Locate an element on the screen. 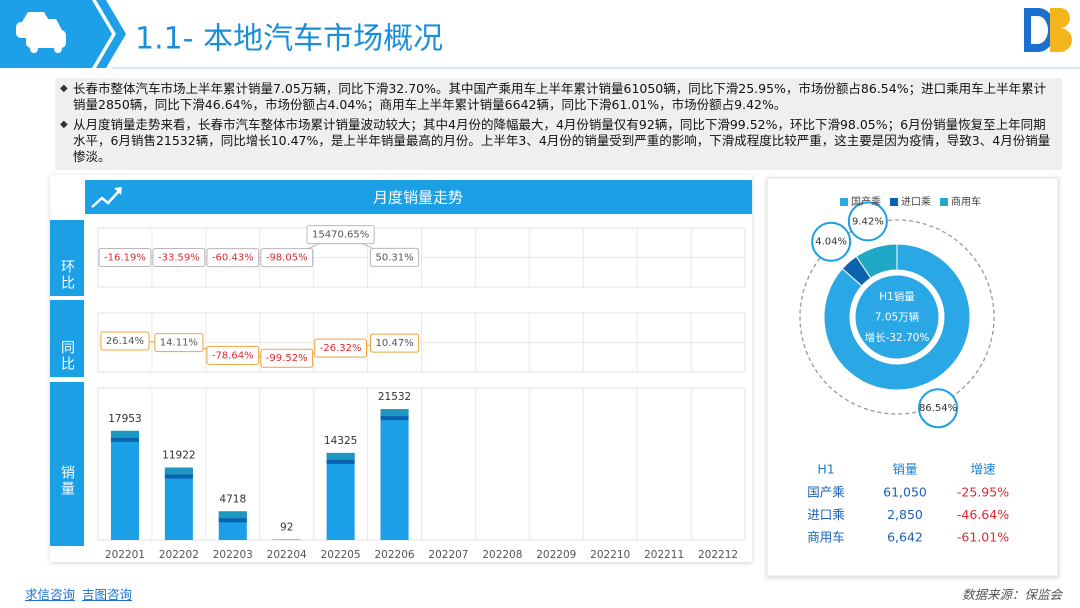  data-label: -33.59% is located at coordinates (179, 258).